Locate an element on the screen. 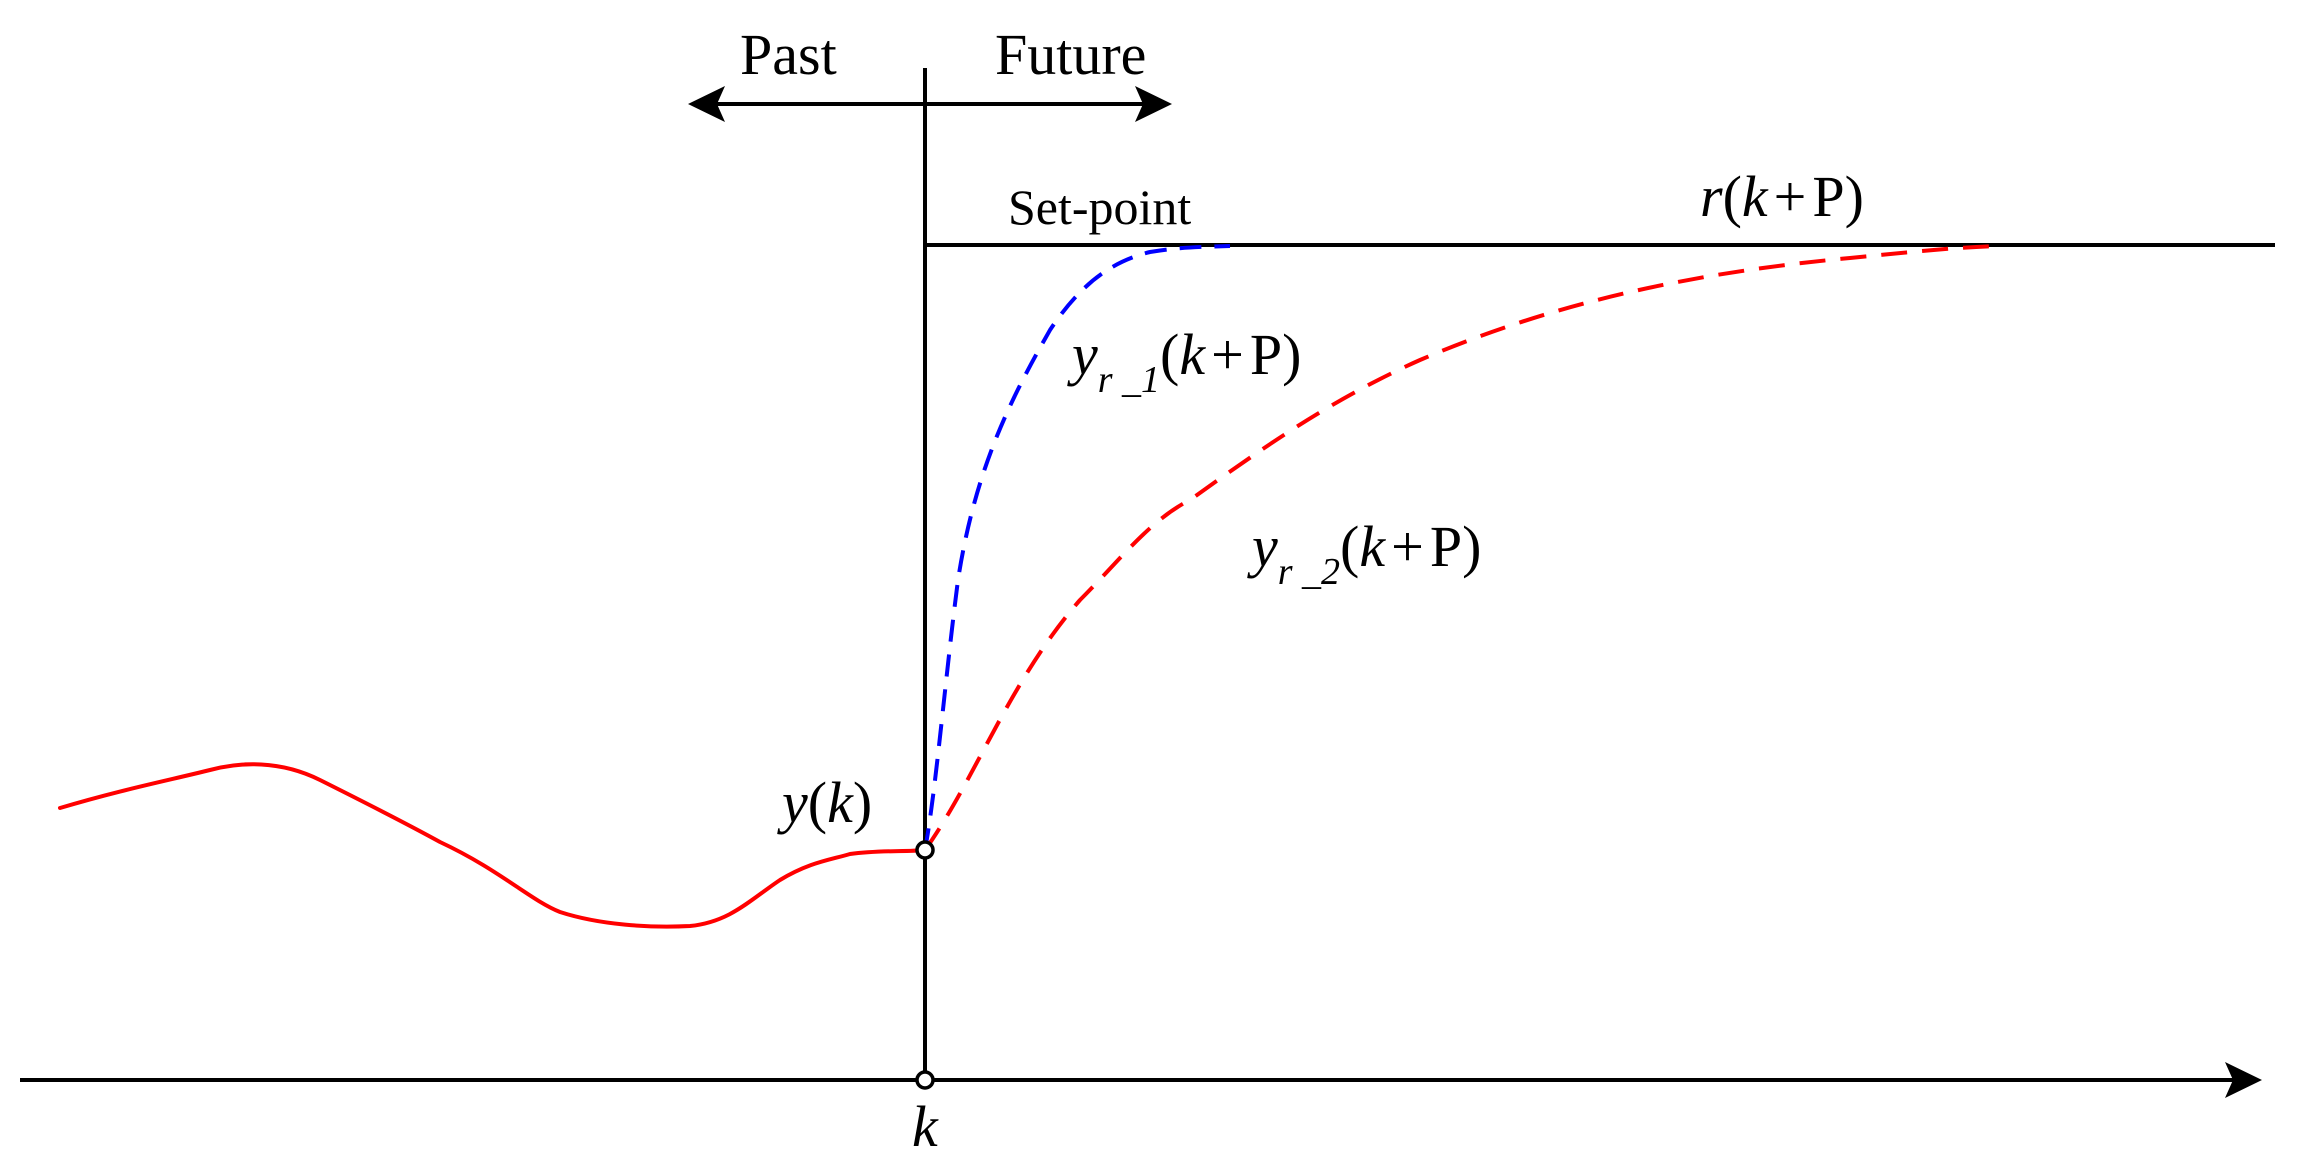 This screenshot has width=2299, height=1162. current-time-marker is located at coordinates (925, 1080).